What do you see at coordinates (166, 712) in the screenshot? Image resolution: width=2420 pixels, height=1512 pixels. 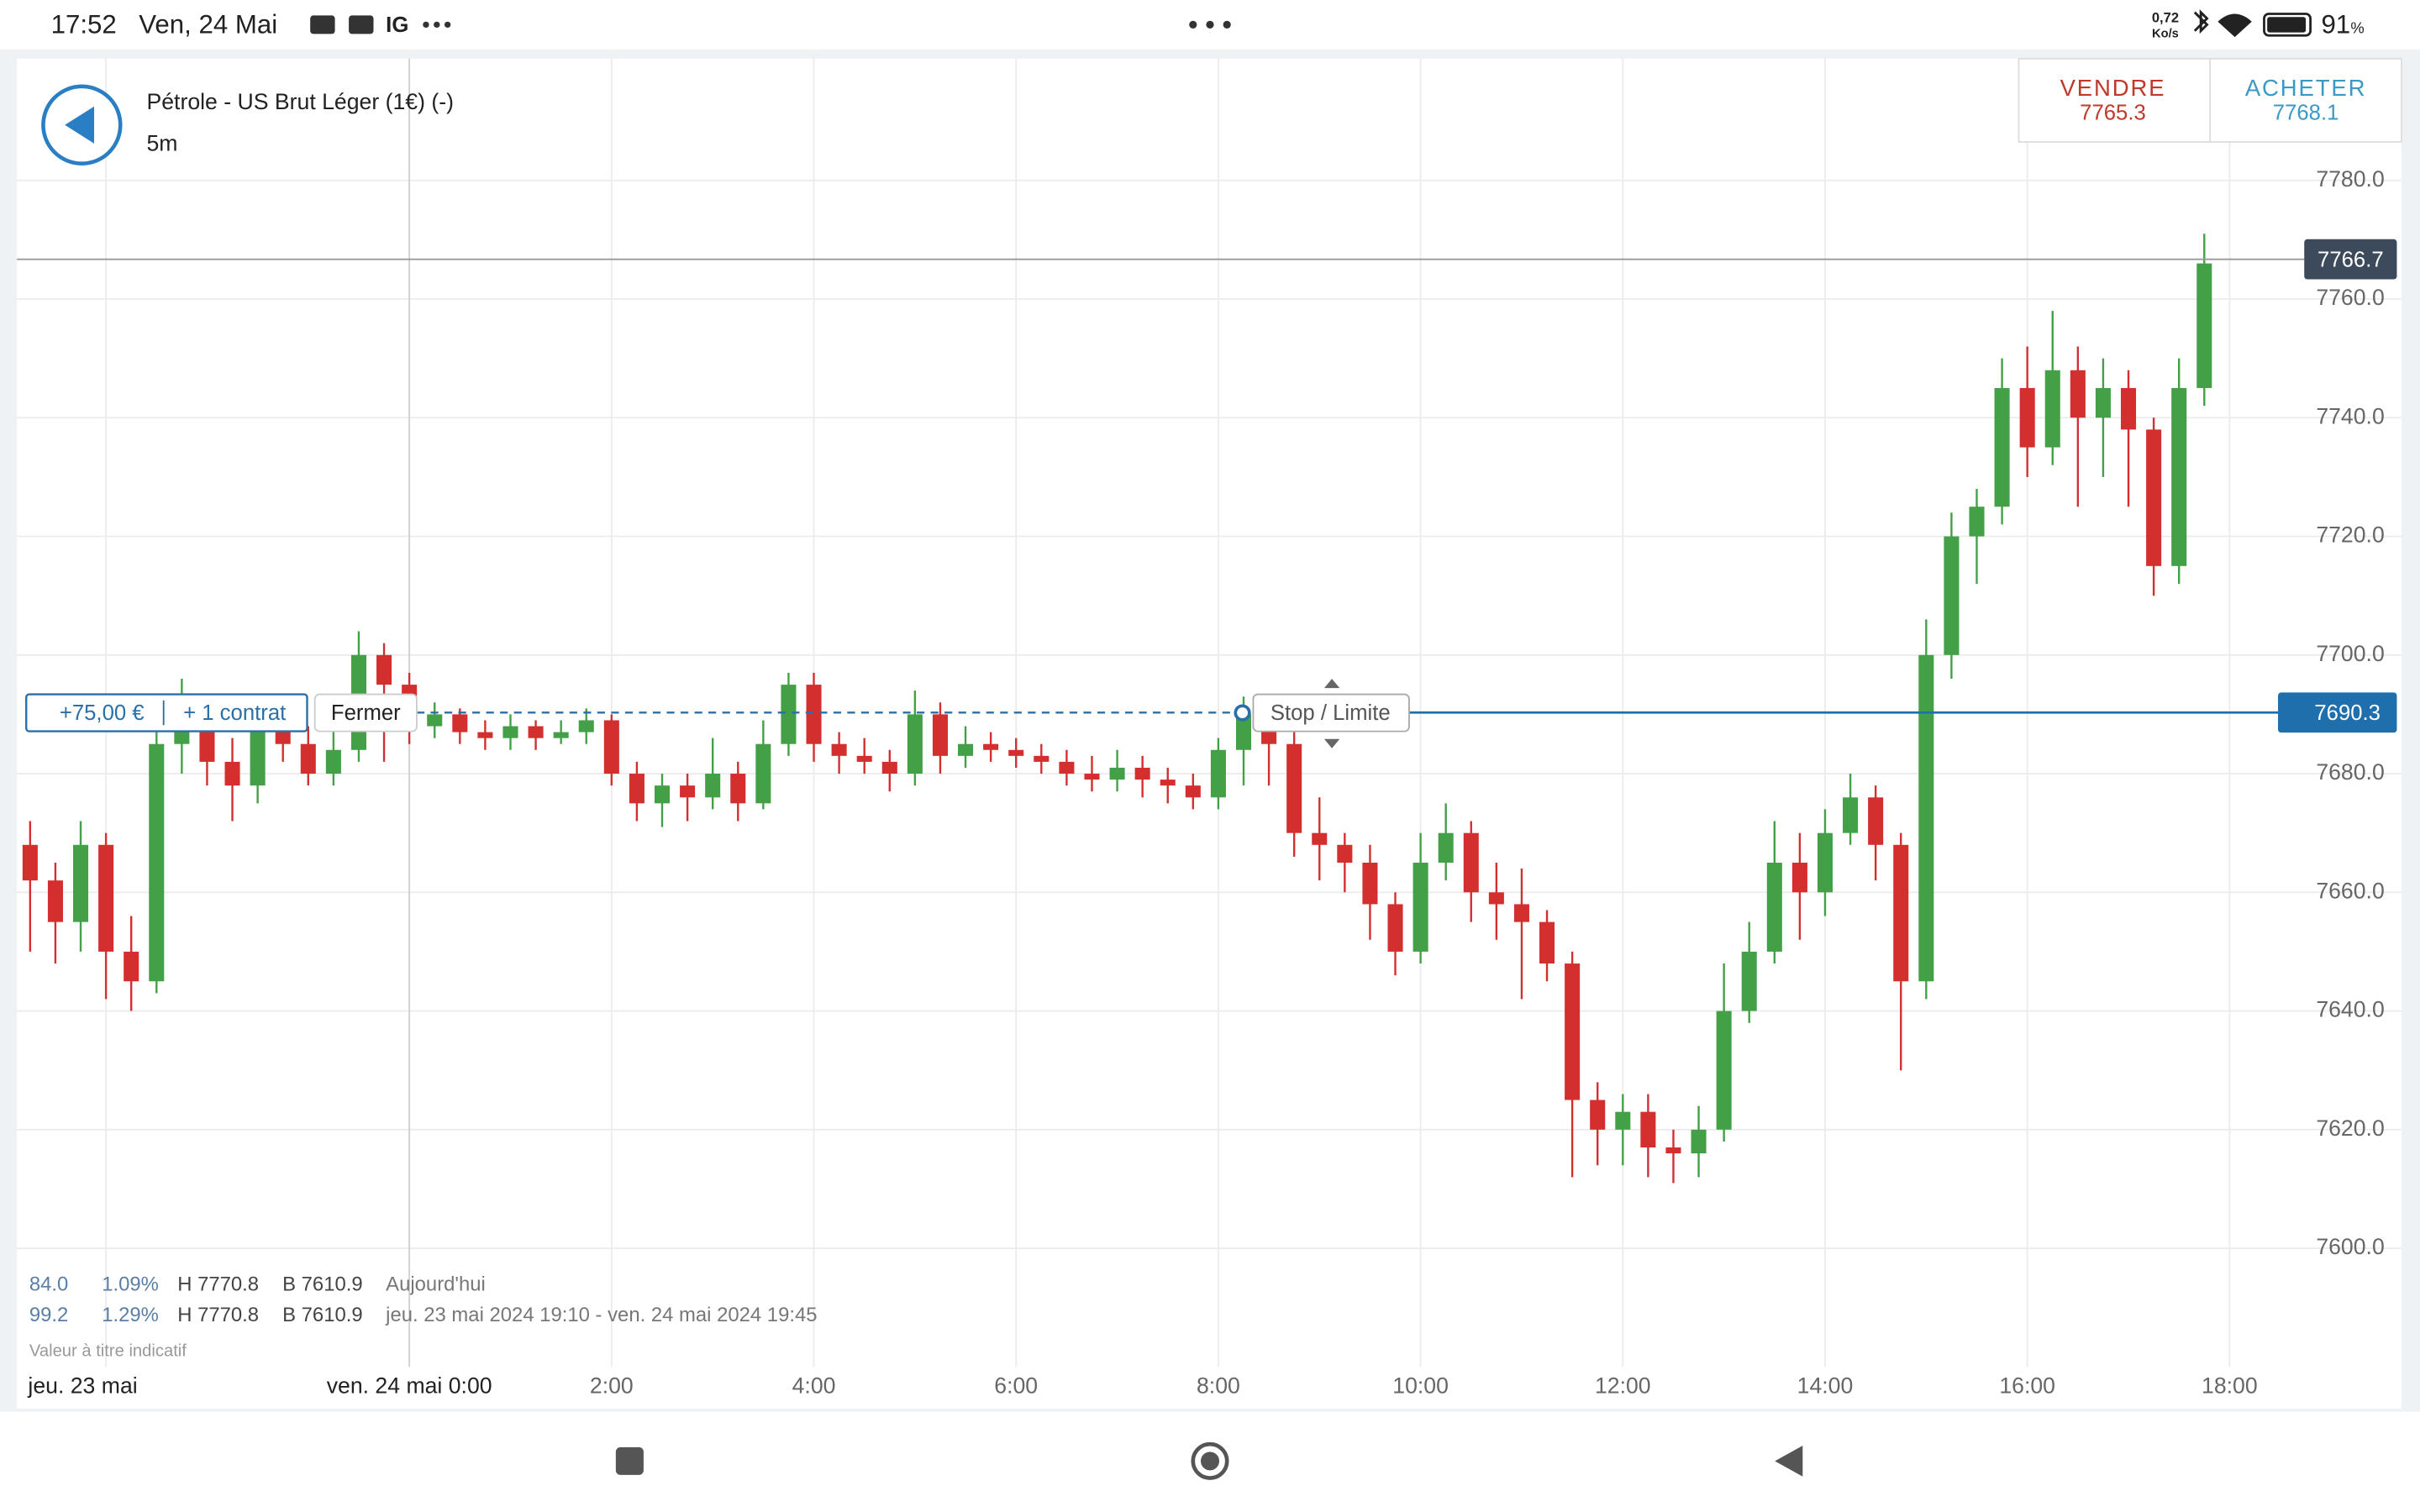 I see `position-box` at bounding box center [166, 712].